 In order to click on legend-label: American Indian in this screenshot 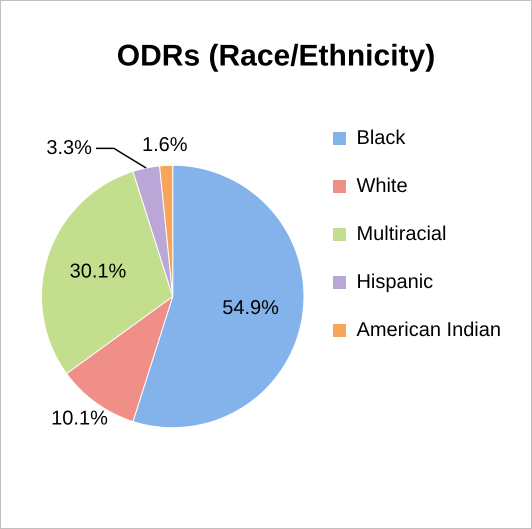, I will do `click(429, 330)`.